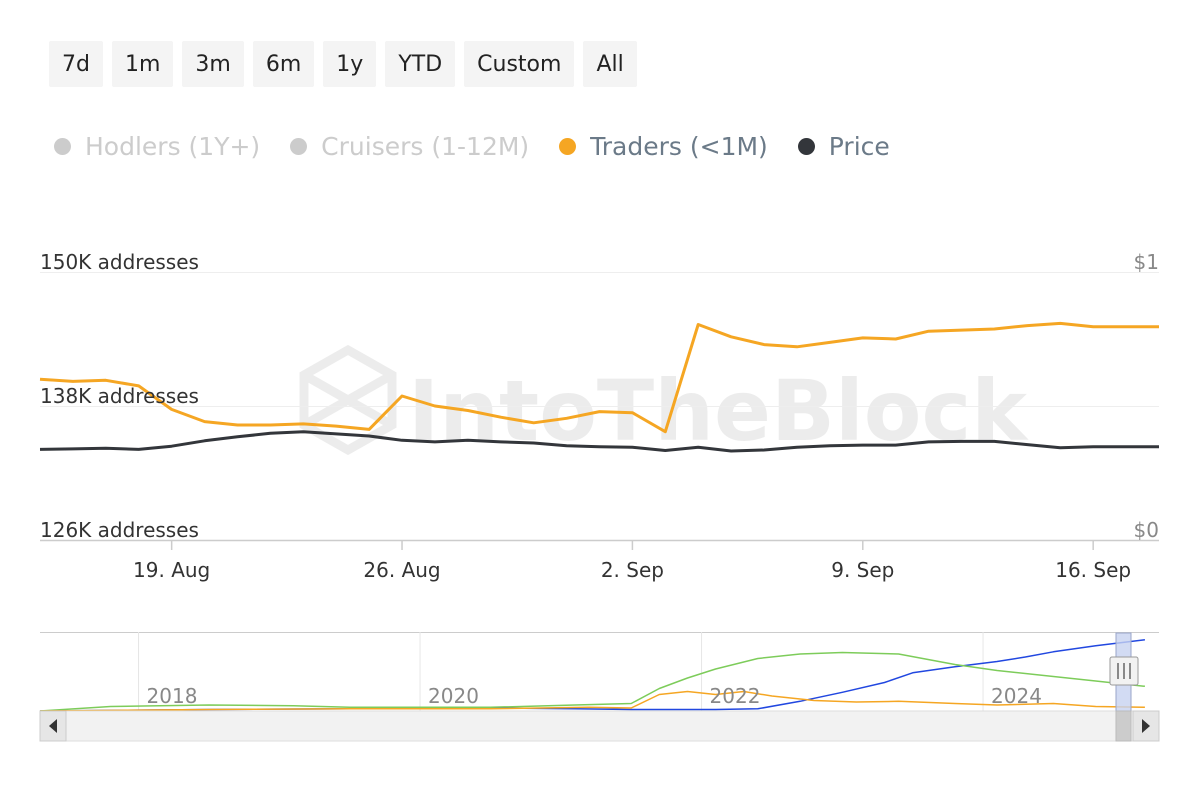 This screenshot has width=1200, height=800. What do you see at coordinates (679, 146) in the screenshot?
I see `legend-label: Traders (<1M)` at bounding box center [679, 146].